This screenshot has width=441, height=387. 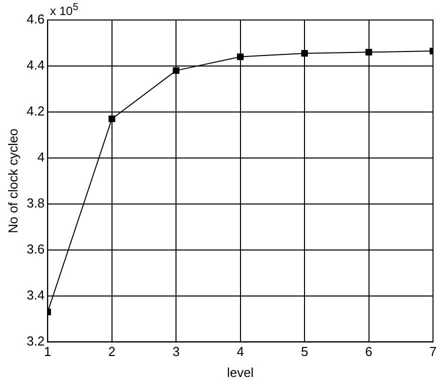 I want to click on y-tick-label: 3.8, so click(x=35, y=202).